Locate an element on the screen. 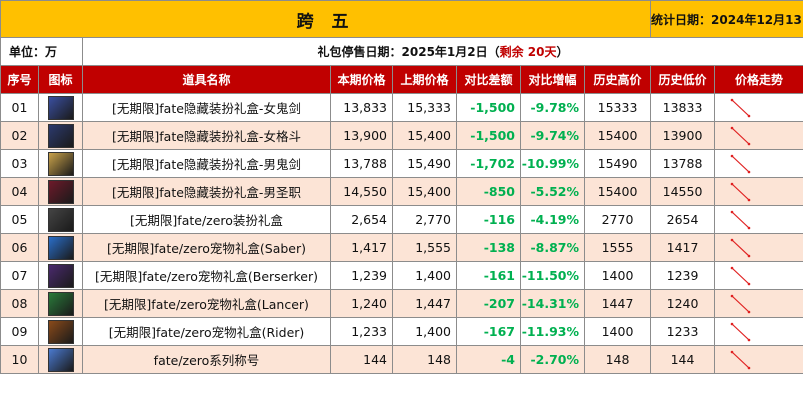 The width and height of the screenshot is (803, 404). previous-price: 1,400 is located at coordinates (424, 275).